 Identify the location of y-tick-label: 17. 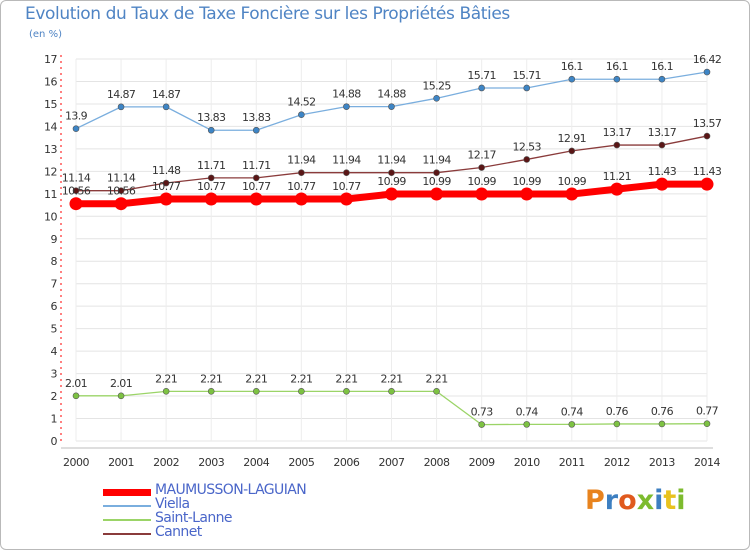
(50, 59).